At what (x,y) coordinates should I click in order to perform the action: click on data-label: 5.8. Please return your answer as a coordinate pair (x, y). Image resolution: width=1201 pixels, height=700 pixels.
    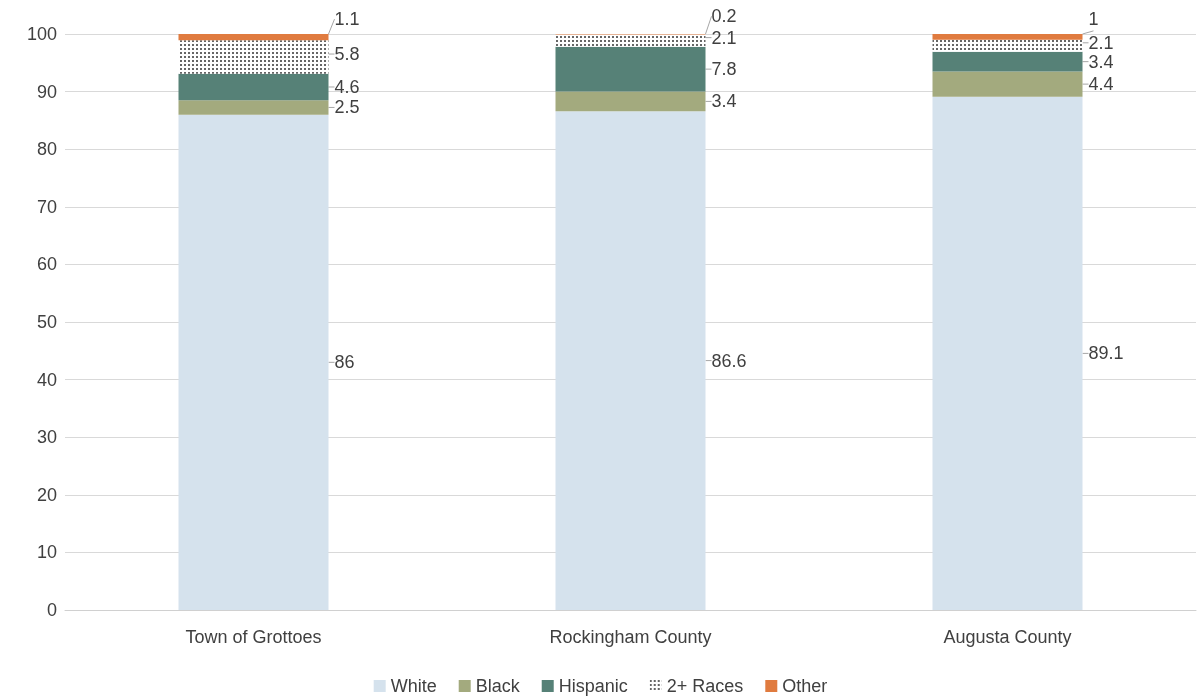
    Looking at the image, I should click on (347, 54).